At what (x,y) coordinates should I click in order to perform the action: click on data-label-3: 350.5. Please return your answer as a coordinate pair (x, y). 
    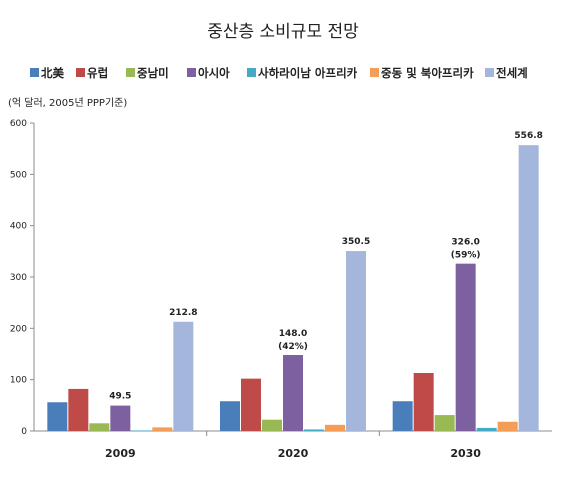
    Looking at the image, I should click on (356, 242).